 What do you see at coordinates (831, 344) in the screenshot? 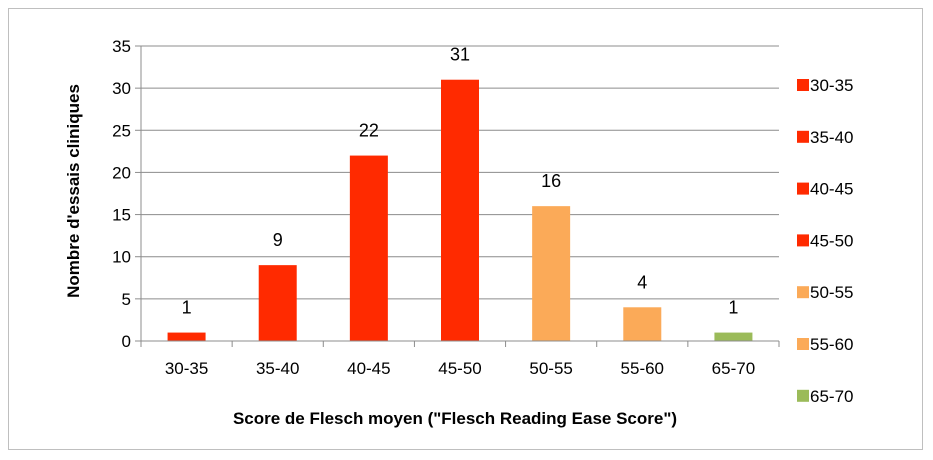
I see `legend-label: 55-60` at bounding box center [831, 344].